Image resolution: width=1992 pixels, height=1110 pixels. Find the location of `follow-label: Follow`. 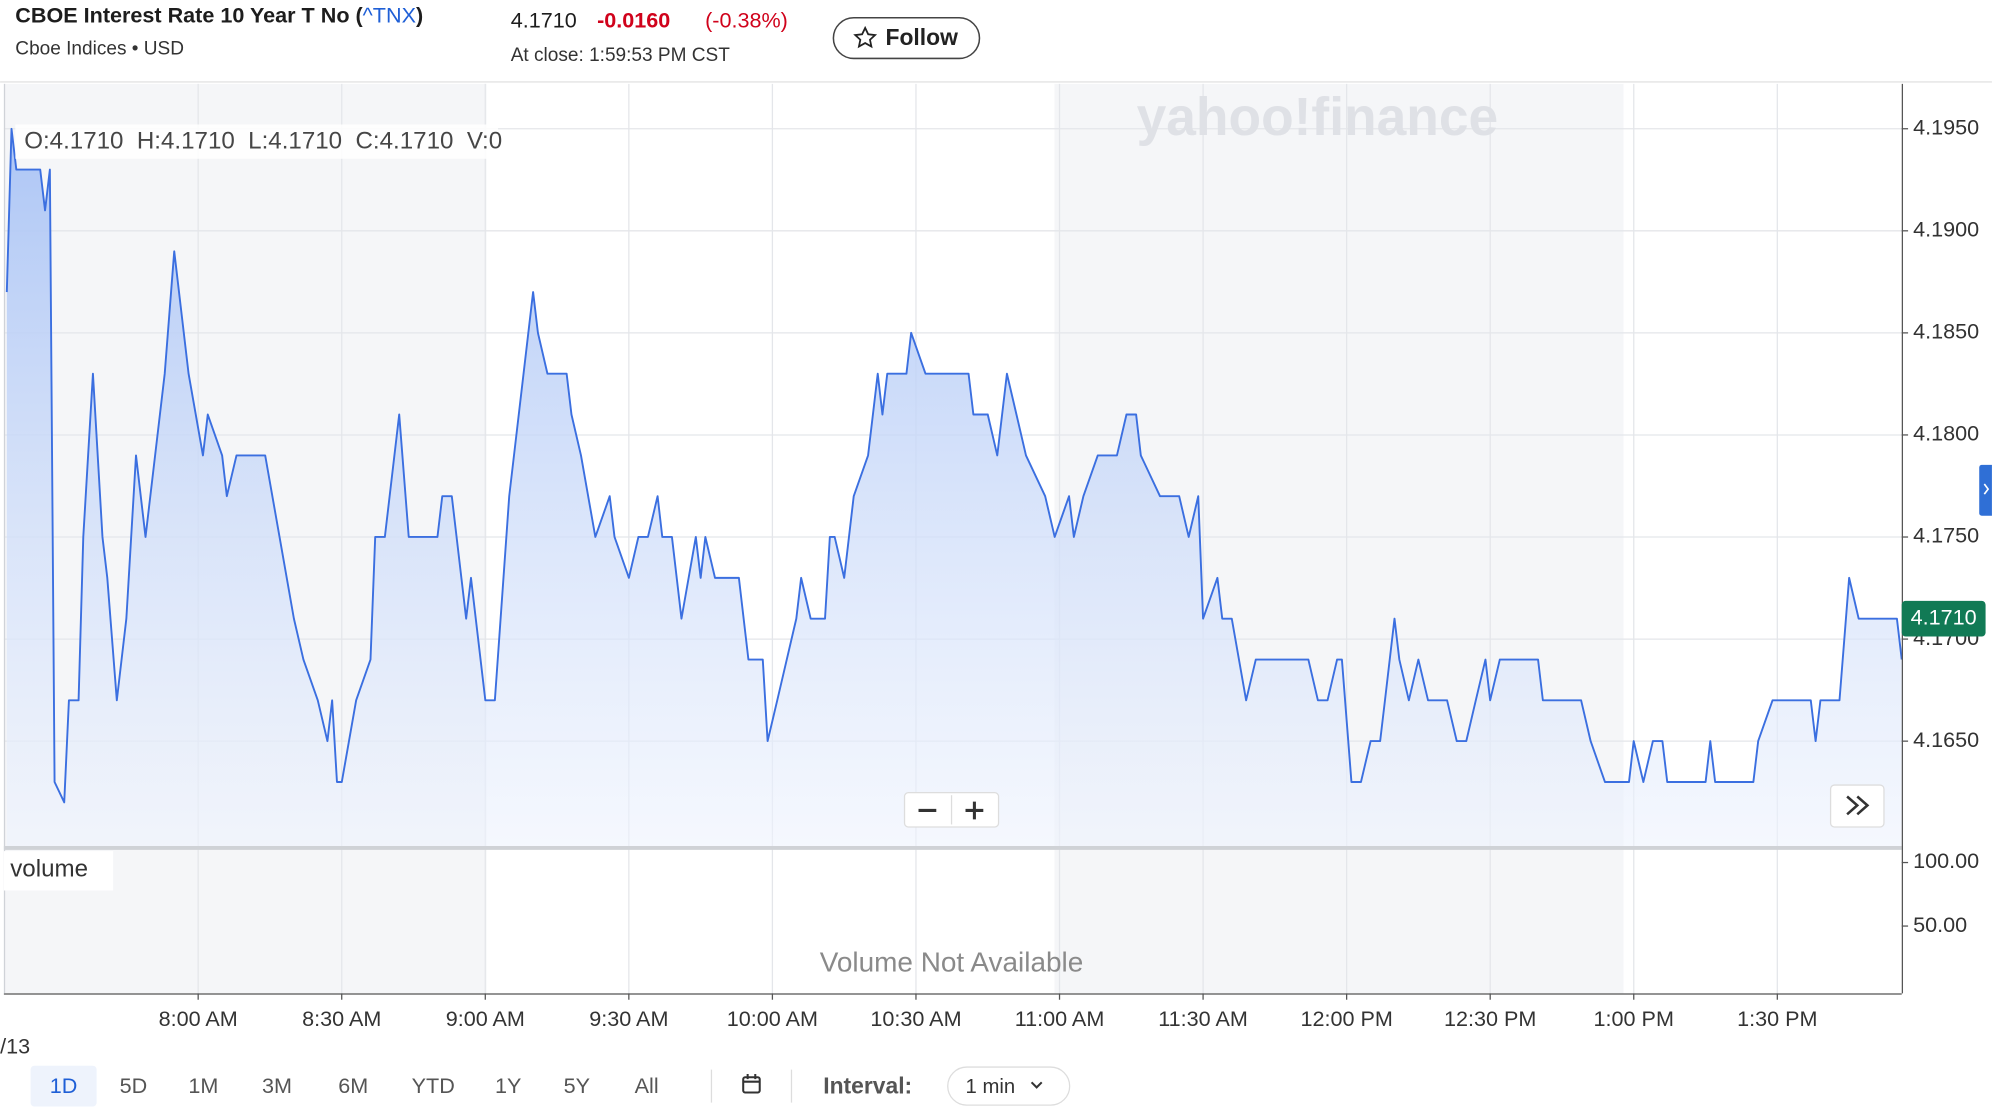

follow-label: Follow is located at coordinates (921, 37).